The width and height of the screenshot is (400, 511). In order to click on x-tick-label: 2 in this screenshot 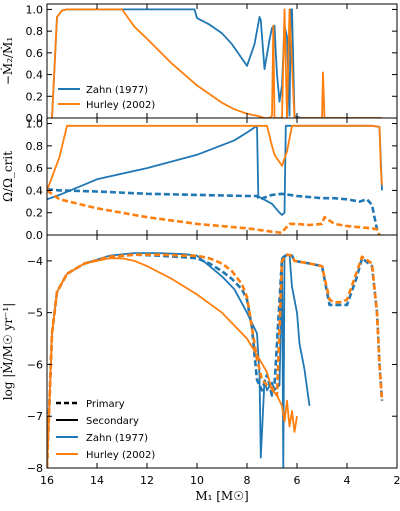, I will do `click(397, 480)`.